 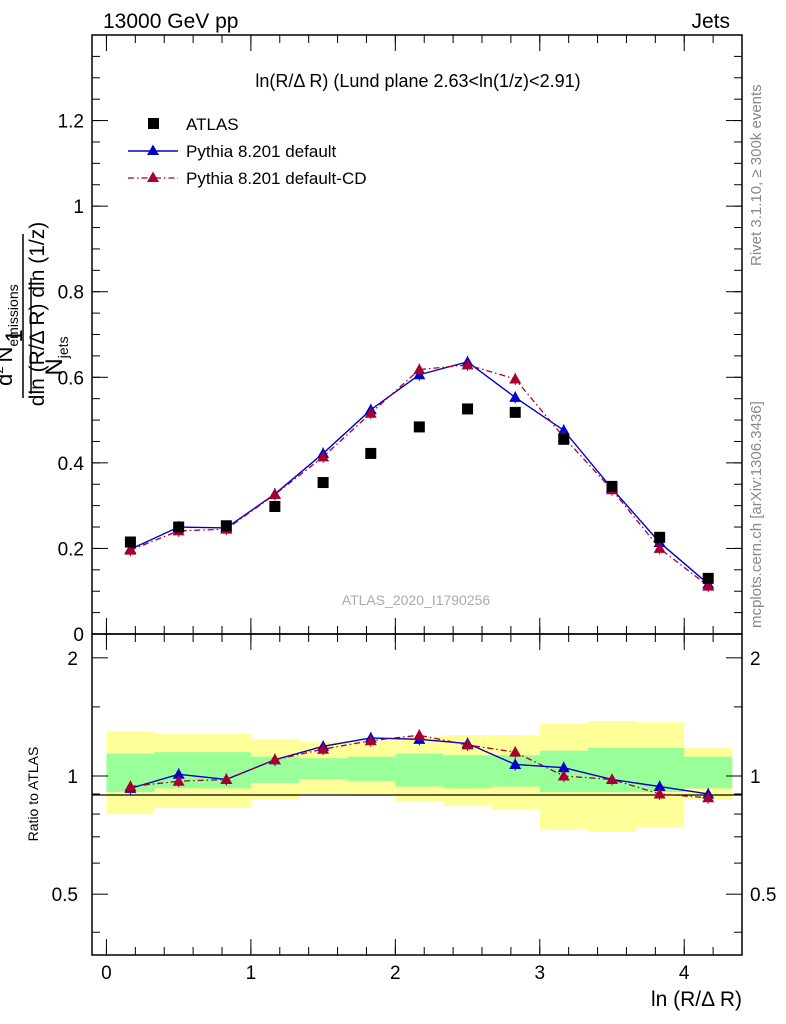 I want to click on legend-atlas-label: ATLAS, so click(x=212, y=124).